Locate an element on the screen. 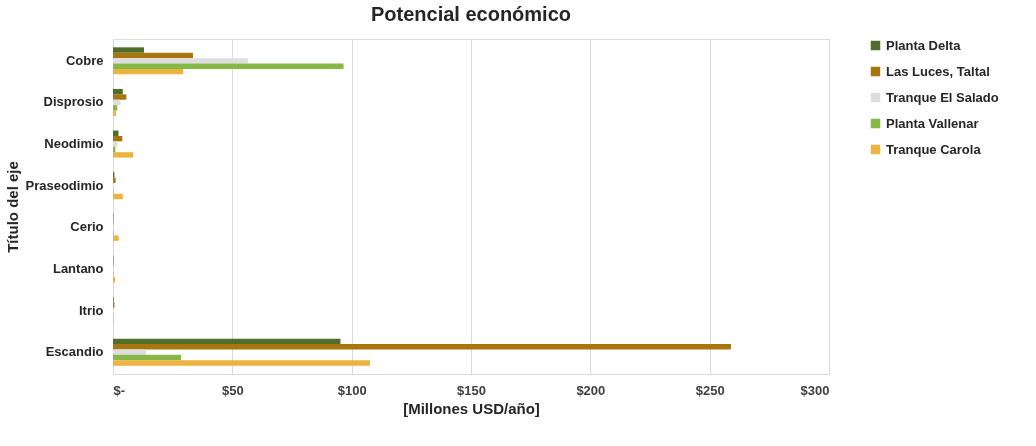 This screenshot has height=446, width=1036. x-axis-title: [Millones USD/año] is located at coordinates (471, 408).